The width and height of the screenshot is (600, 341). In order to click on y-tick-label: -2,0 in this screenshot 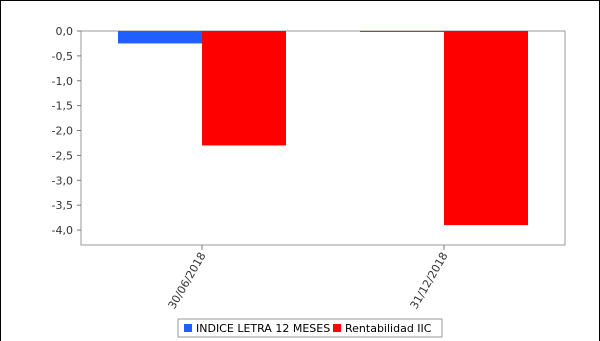, I will do `click(62, 131)`.